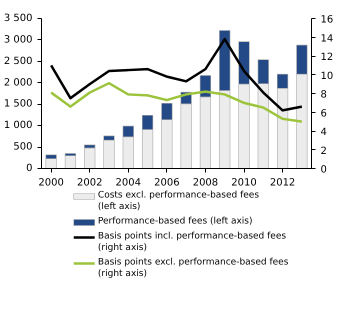 This screenshot has width=346, height=323. What do you see at coordinates (323, 114) in the screenshot?
I see `y2-tick-label: 6` at bounding box center [323, 114].